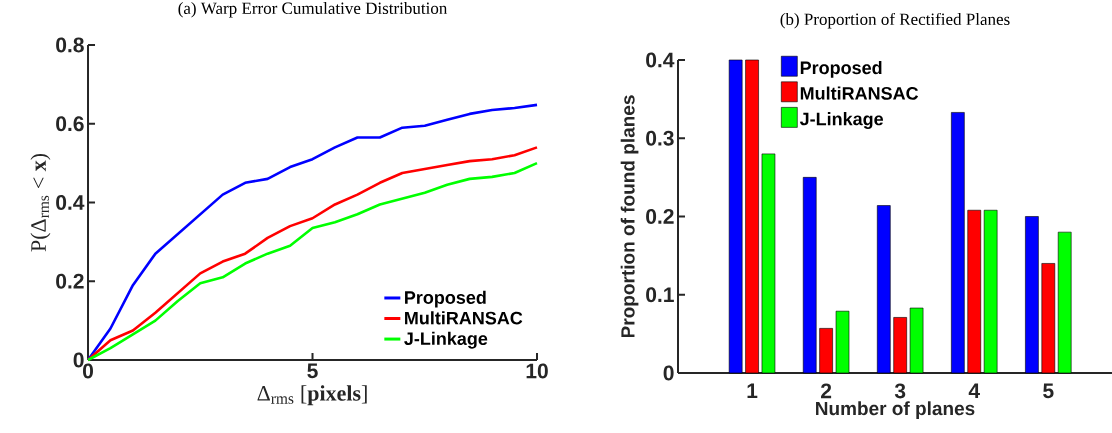 This screenshot has height=433, width=1112. Describe the element at coordinates (40, 202) in the screenshot. I see `y-axis-title: P(Δ$_{rms}$ < x)` at that location.